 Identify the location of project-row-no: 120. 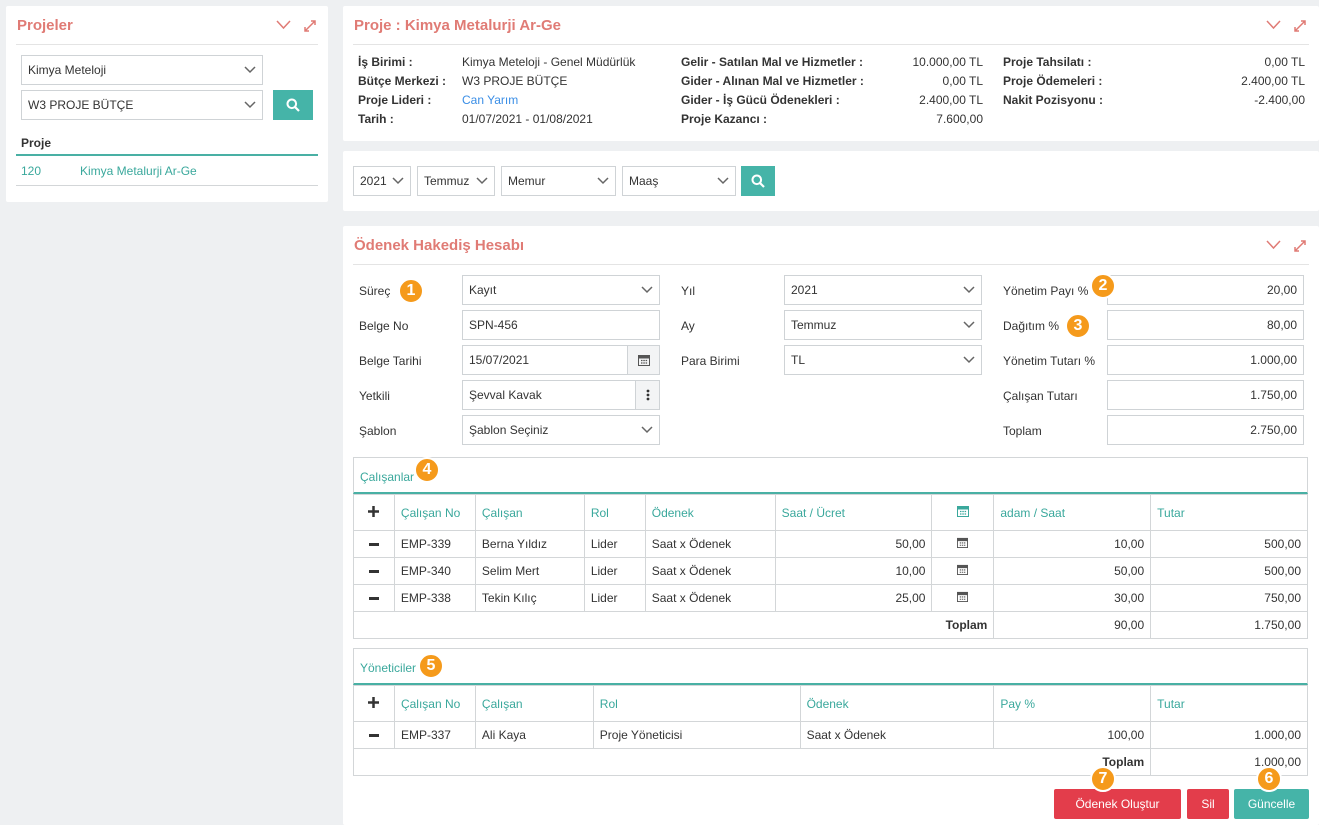
(31, 171).